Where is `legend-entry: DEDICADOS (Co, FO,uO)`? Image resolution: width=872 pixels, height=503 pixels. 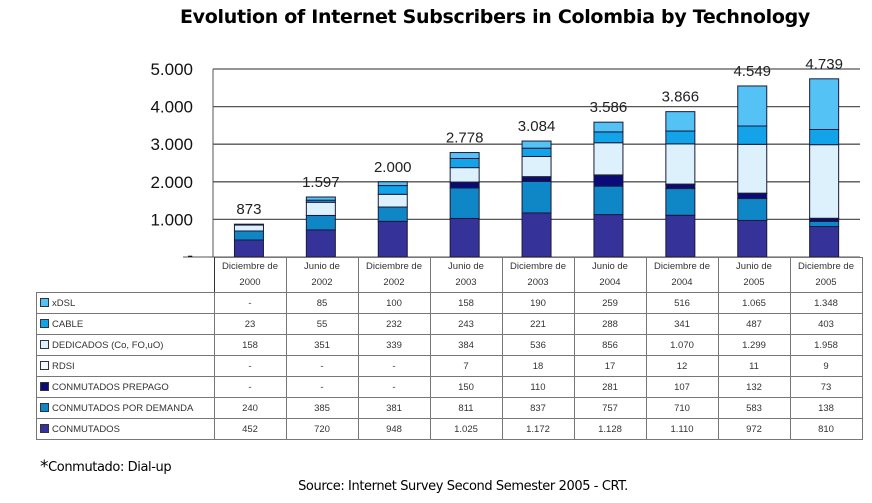
legend-entry: DEDICADOS (Co, FO,uO) is located at coordinates (125, 345).